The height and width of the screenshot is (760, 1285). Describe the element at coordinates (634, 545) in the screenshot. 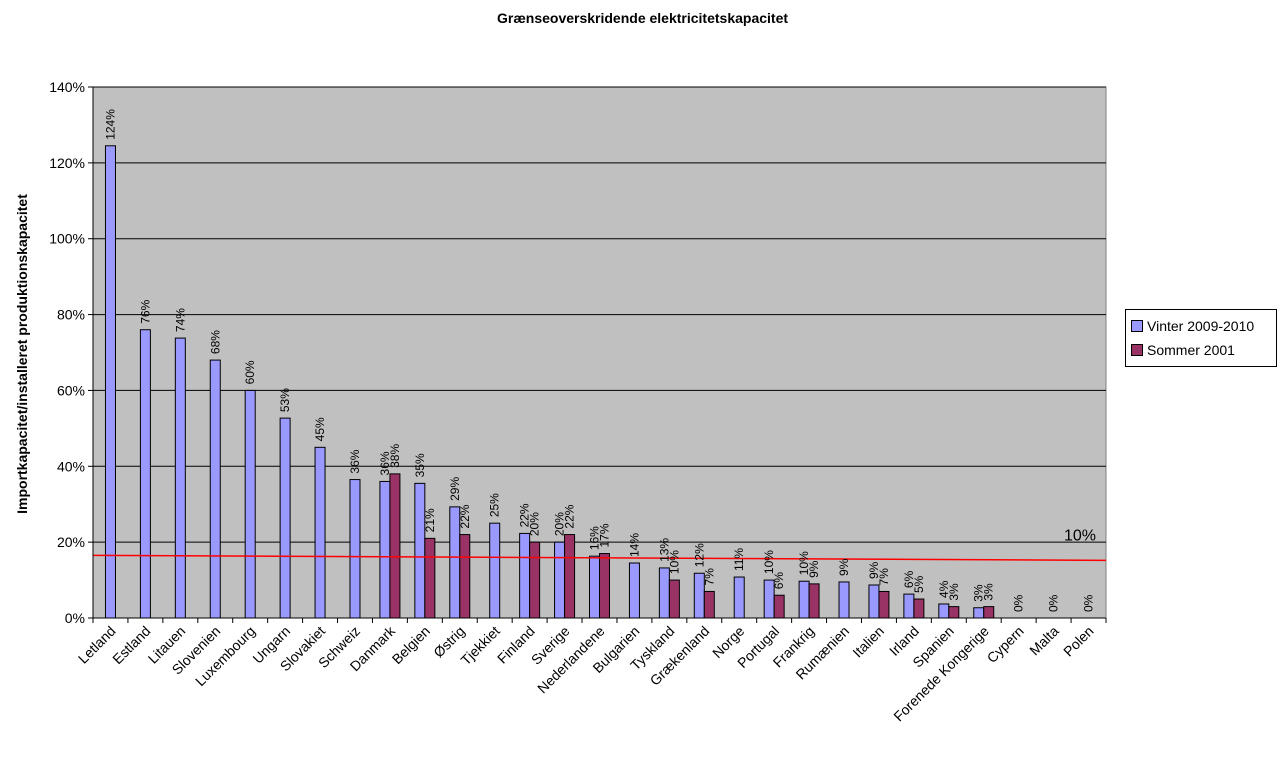

I see `data-label-series-1: 14%` at that location.